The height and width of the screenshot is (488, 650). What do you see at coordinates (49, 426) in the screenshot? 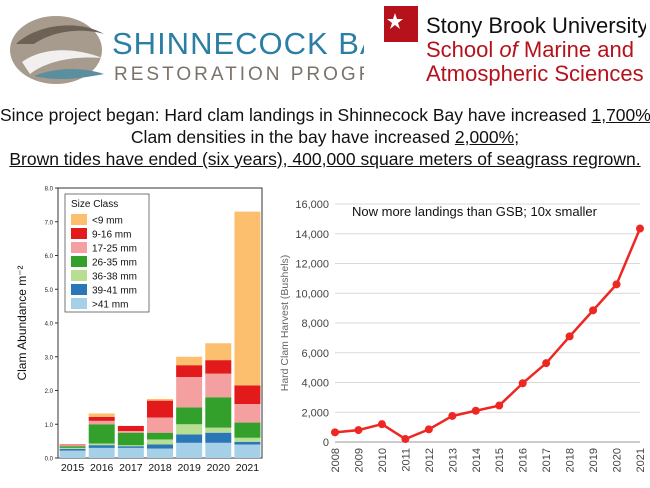
I see `y-tick-label: 1.0` at bounding box center [49, 426].